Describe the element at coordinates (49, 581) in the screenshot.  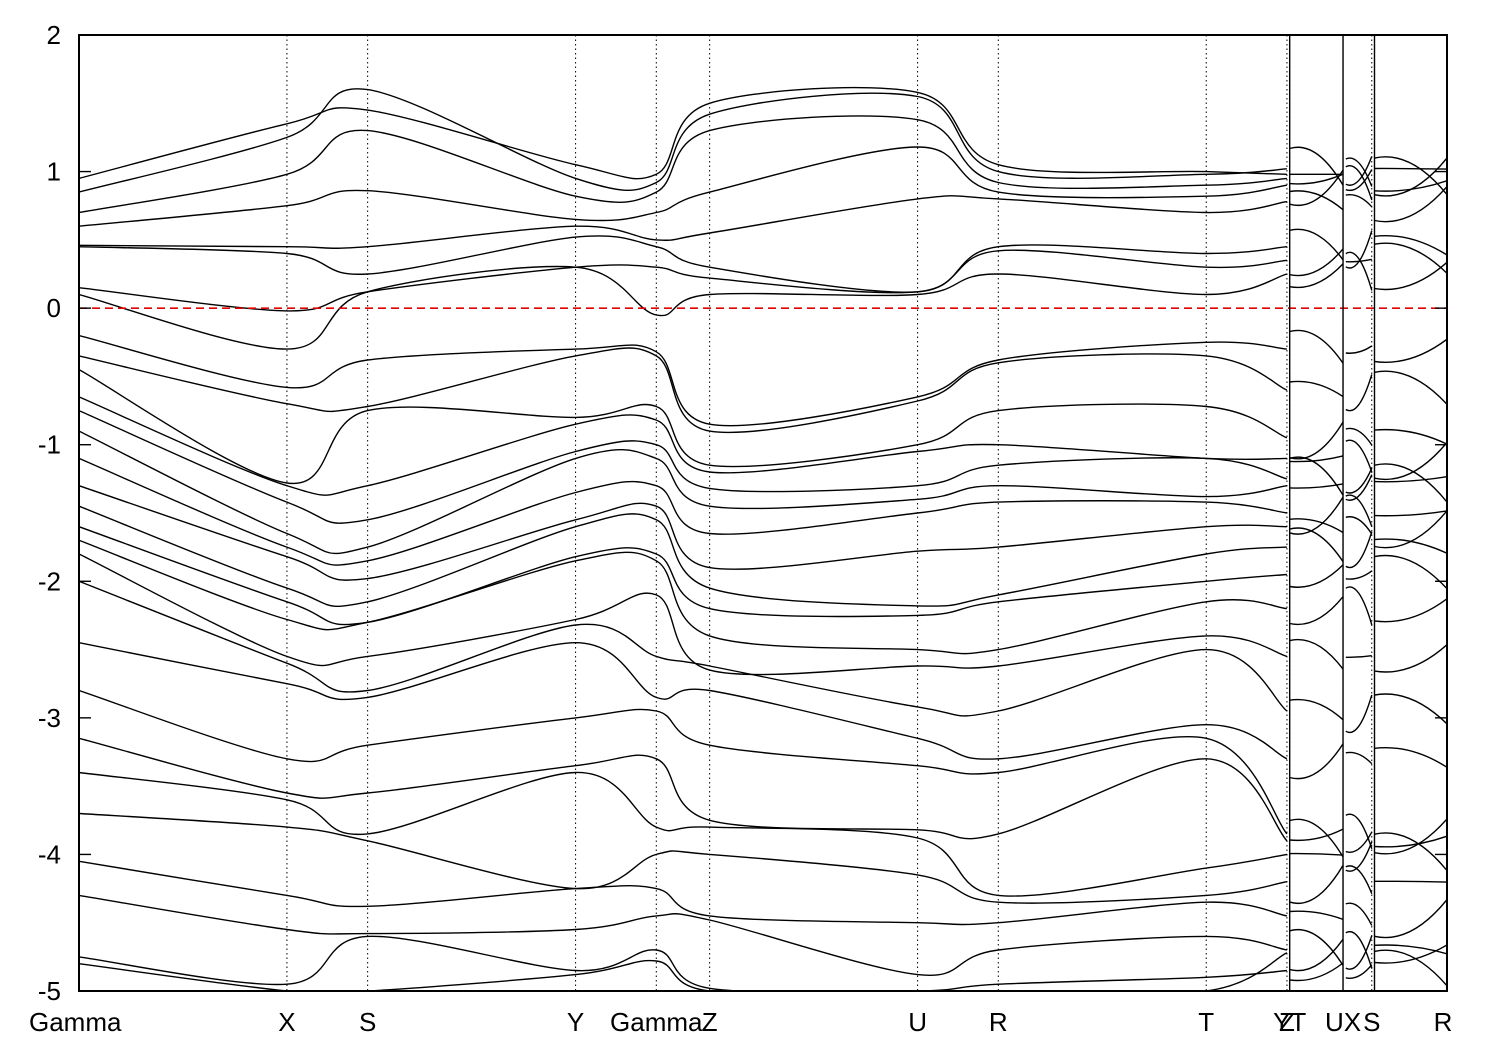
I see `y-tick-label: -2` at that location.